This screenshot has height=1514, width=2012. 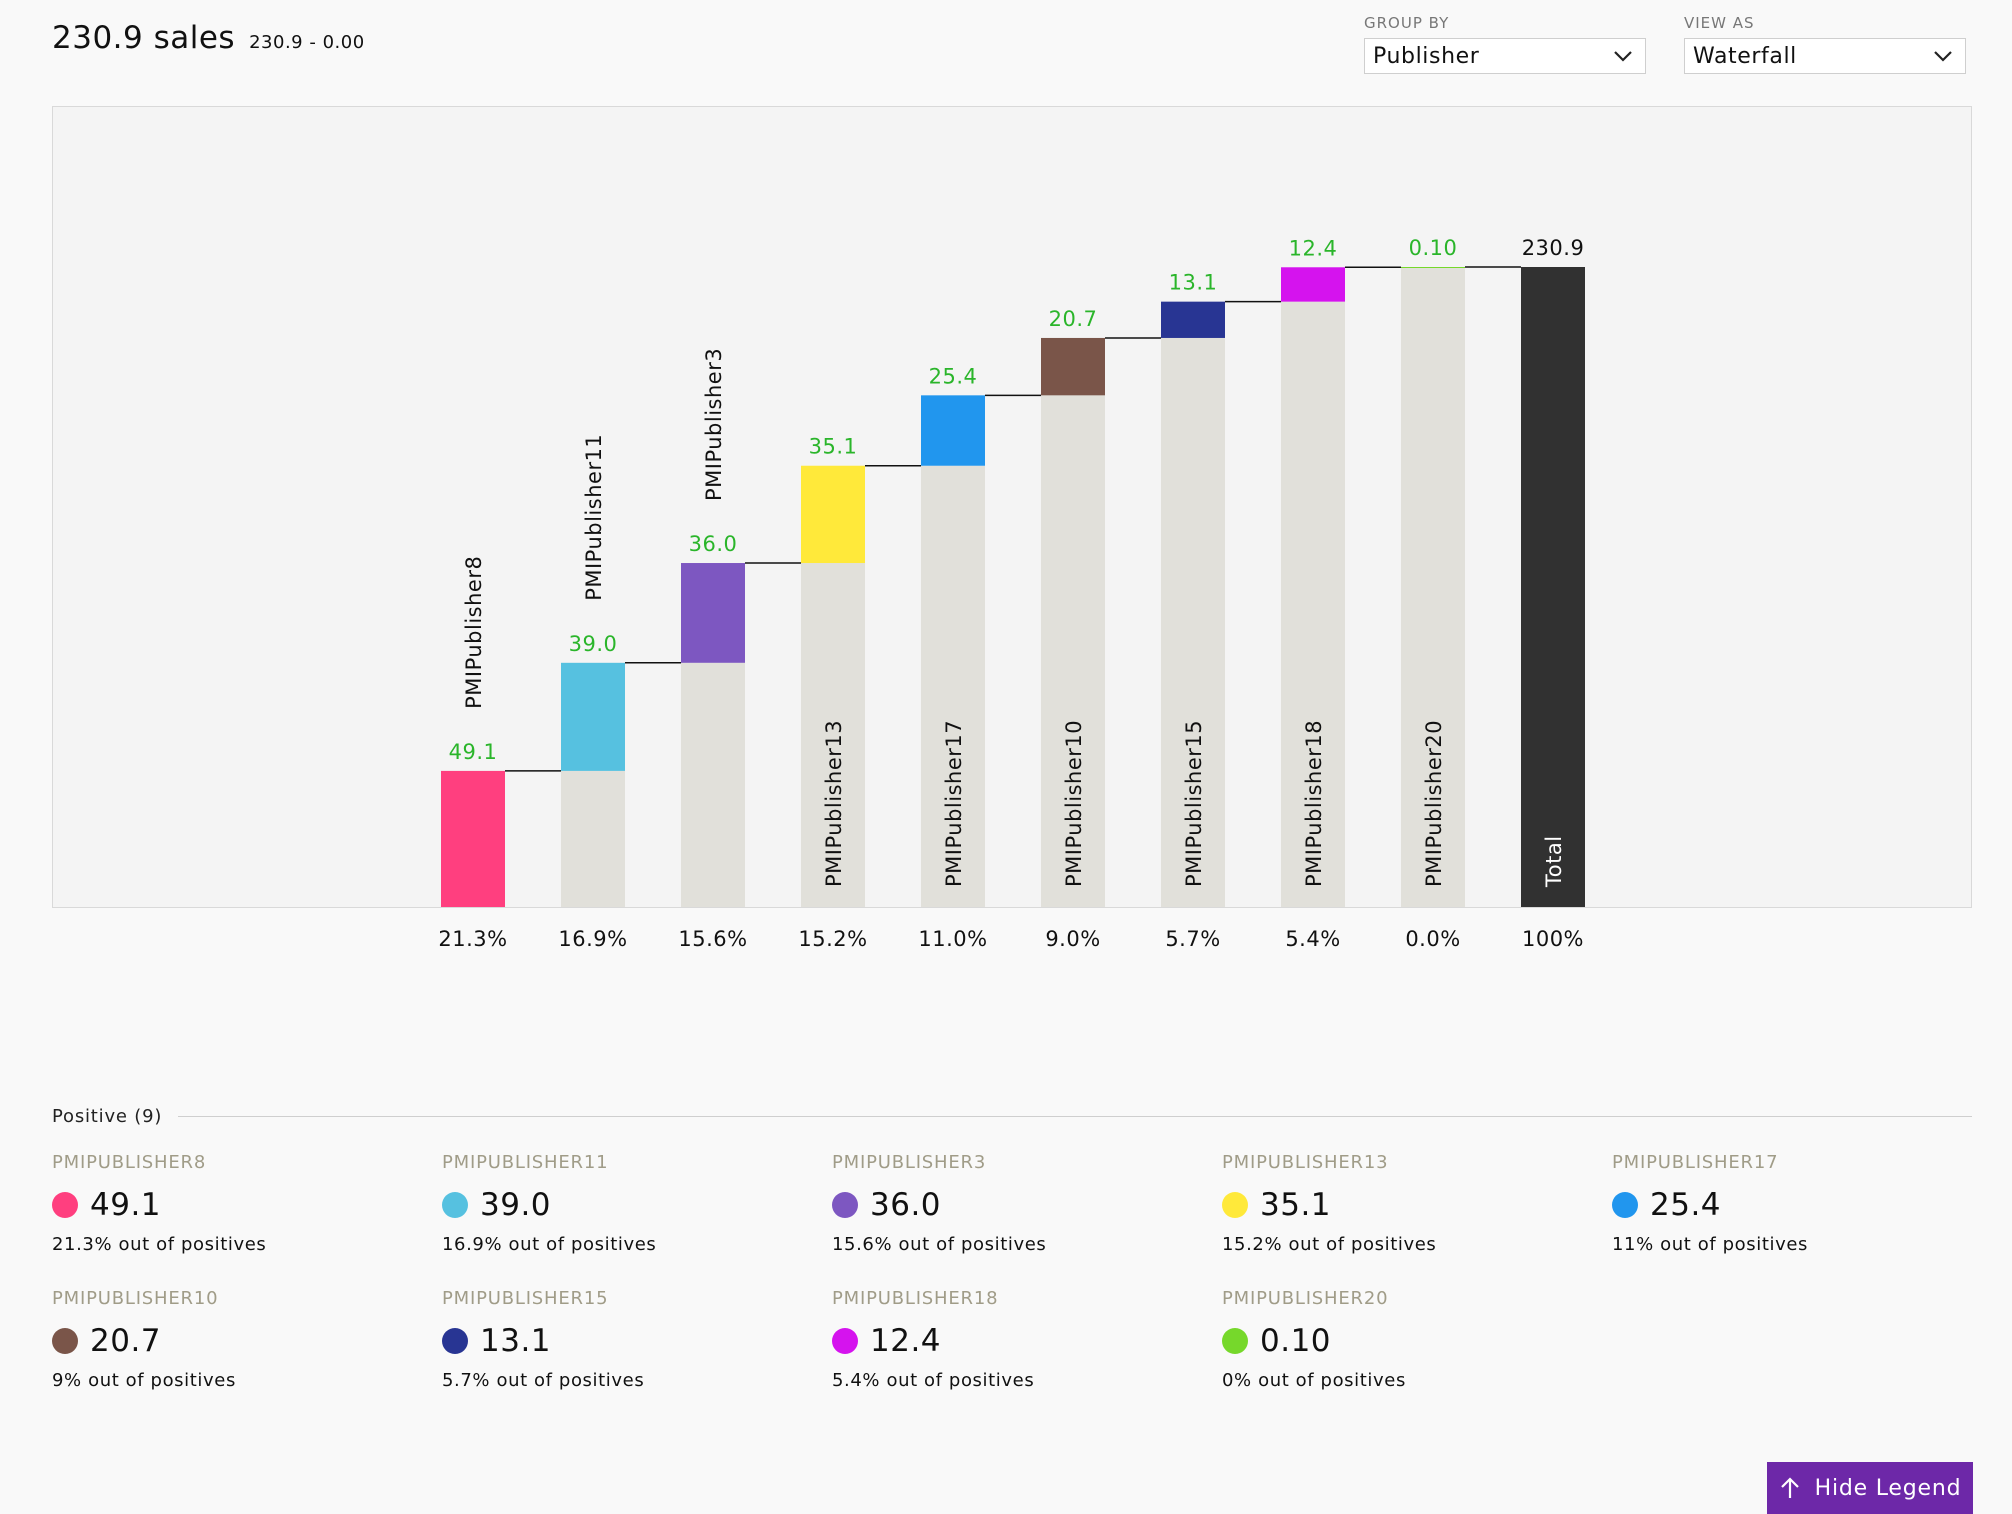 What do you see at coordinates (1888, 1488) in the screenshot?
I see `hide-legend-label: Hide Legend` at bounding box center [1888, 1488].